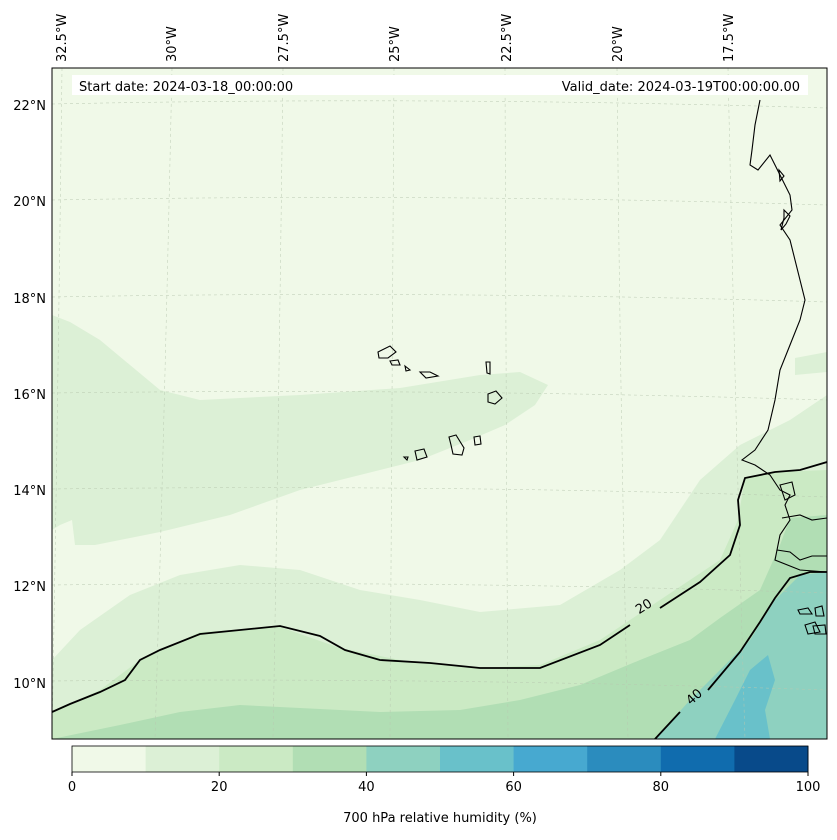  Describe the element at coordinates (440, 85) in the screenshot. I see `date-header-box` at that location.